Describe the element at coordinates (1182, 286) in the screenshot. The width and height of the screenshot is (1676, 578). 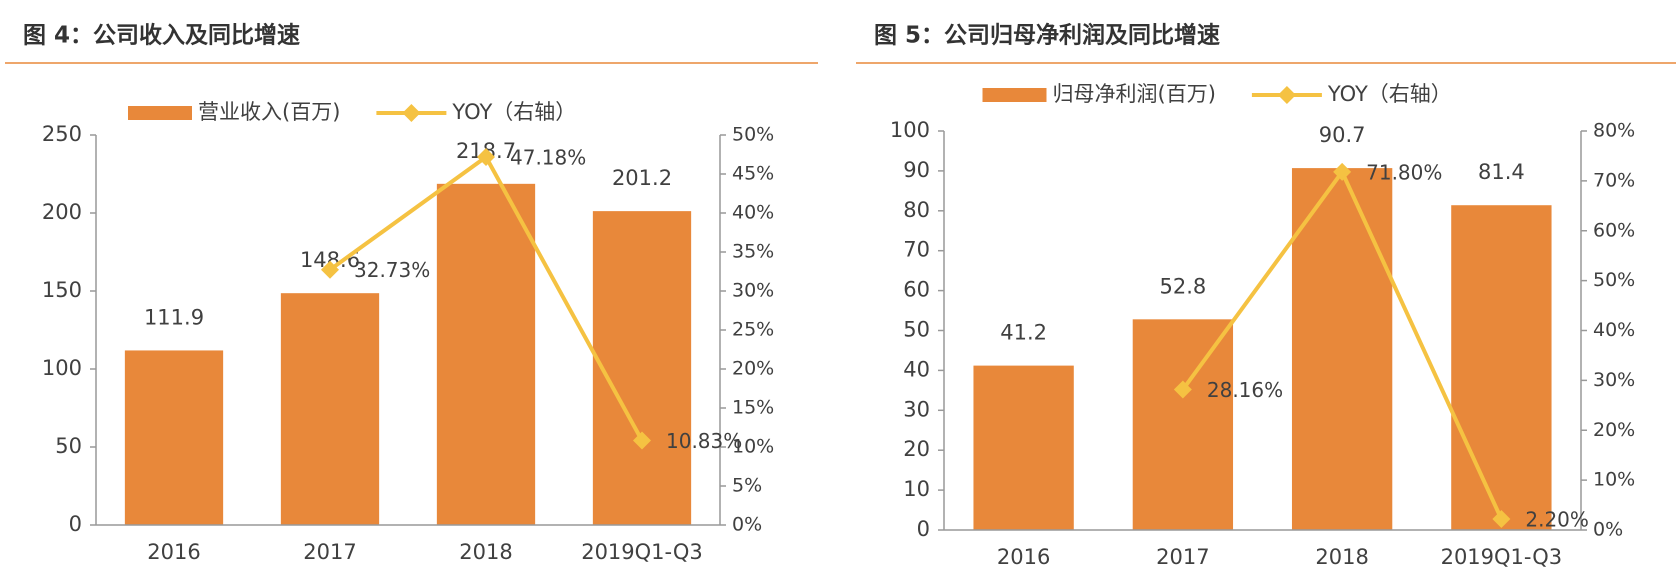
I see `bar-value-label: 52.8` at that location.